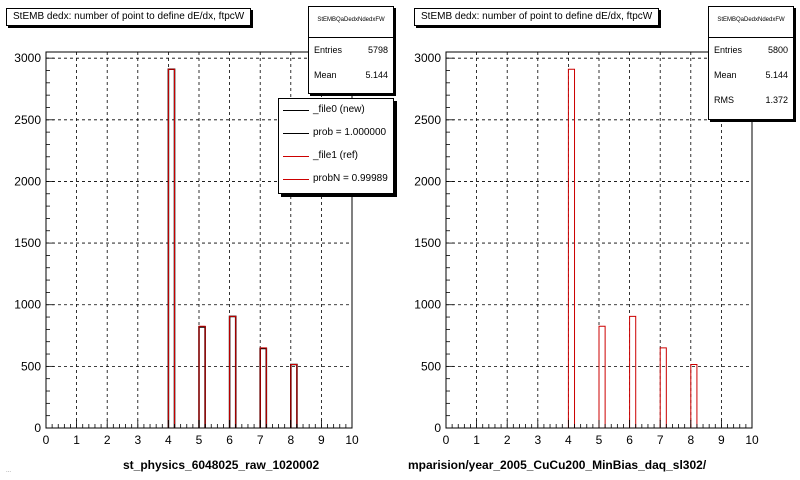  I want to click on legend-label: _file1 (ref), so click(336, 155).